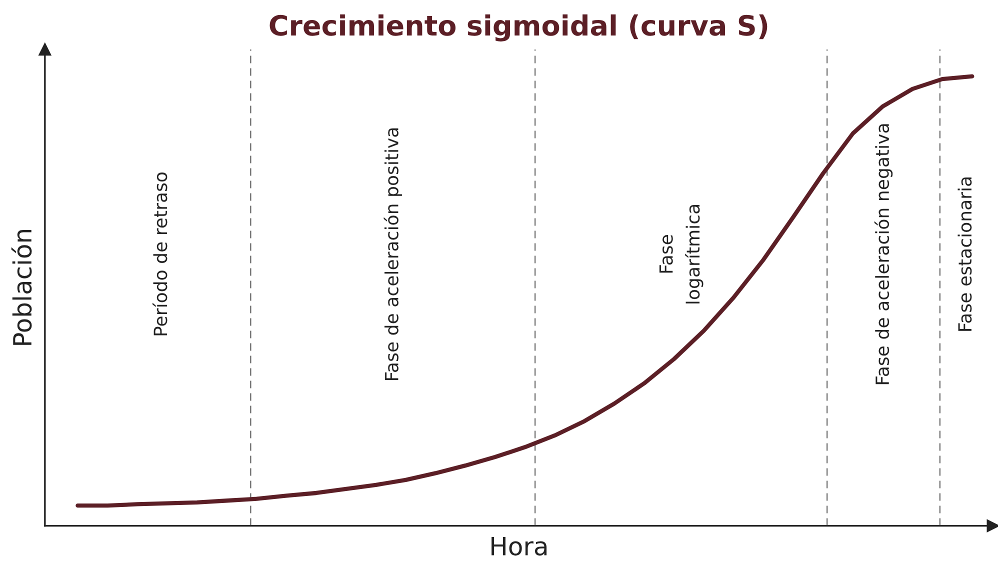  What do you see at coordinates (393, 254) in the screenshot?
I see `annotation: Fase de aceleración positiva` at bounding box center [393, 254].